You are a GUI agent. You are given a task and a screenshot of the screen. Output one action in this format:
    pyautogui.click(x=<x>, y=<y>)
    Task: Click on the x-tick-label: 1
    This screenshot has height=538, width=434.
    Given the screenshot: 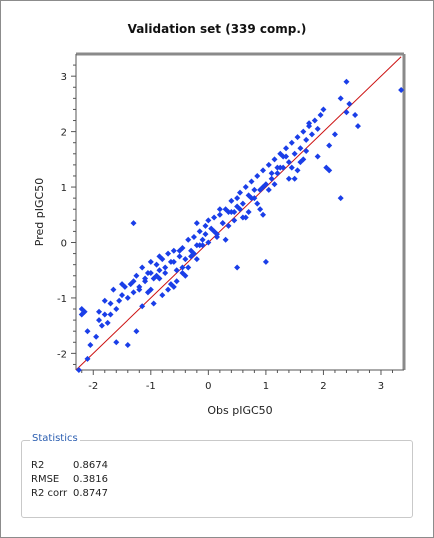 What is the action you would take?
    pyautogui.click(x=266, y=386)
    